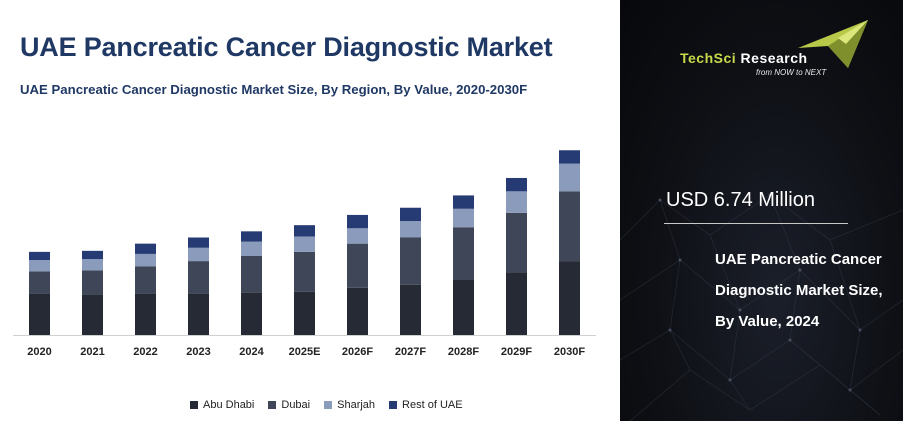 Image resolution: width=903 pixels, height=421 pixels. I want to click on bar-rest-of-uae-2027f, so click(410, 214).